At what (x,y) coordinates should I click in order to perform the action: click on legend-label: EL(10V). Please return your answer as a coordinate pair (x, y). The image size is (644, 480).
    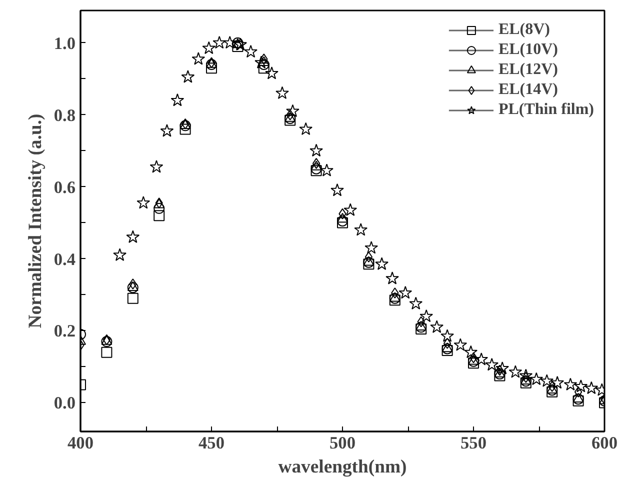
    Looking at the image, I should click on (528, 50).